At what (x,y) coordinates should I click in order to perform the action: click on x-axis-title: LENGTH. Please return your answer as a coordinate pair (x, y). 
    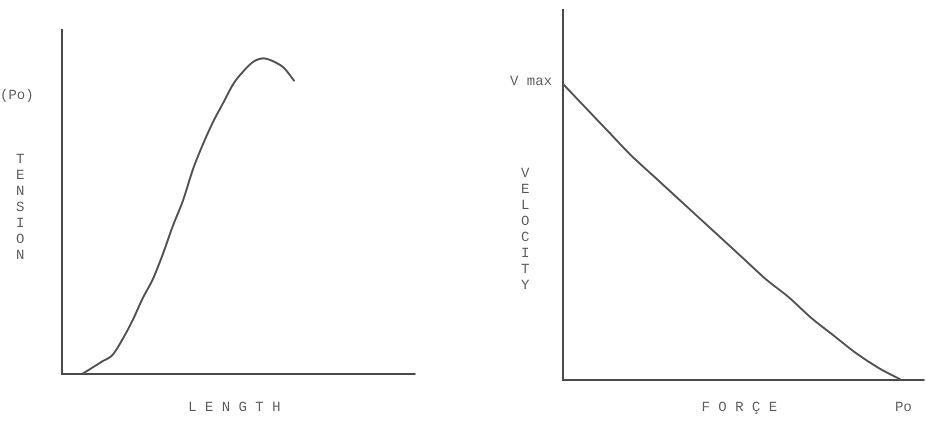
    Looking at the image, I should click on (238, 408).